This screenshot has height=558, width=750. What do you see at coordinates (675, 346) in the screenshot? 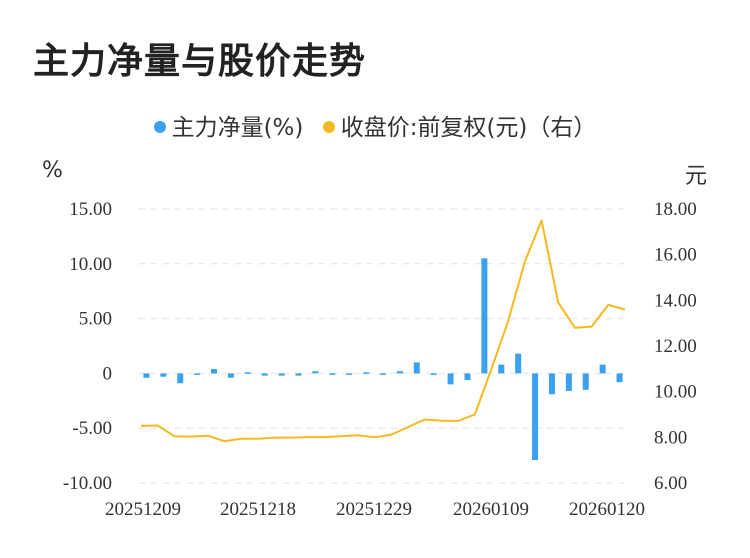
I see `y-right-tick-label: 12.00` at bounding box center [675, 346].